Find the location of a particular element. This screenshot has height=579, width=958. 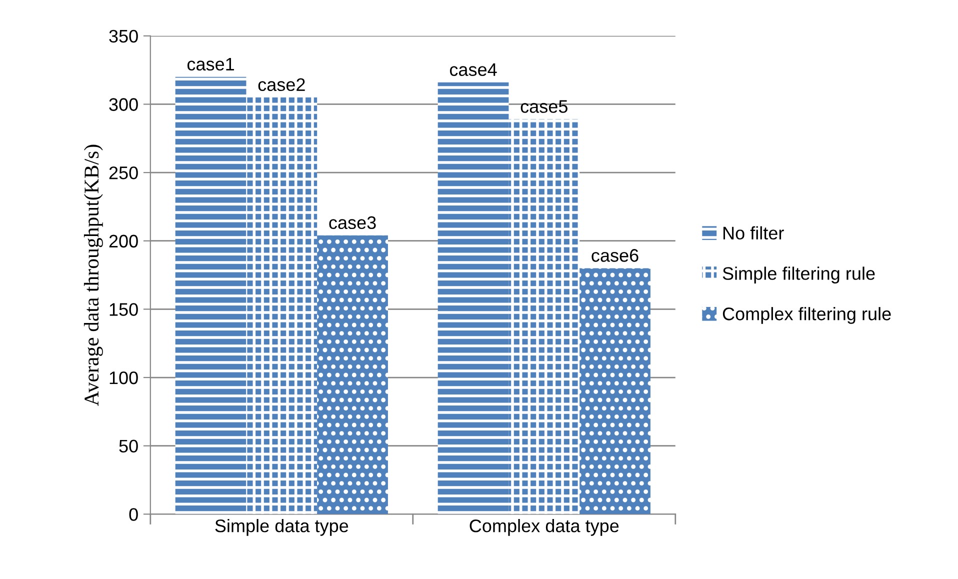

y-tick-label: 100 is located at coordinates (124, 377).